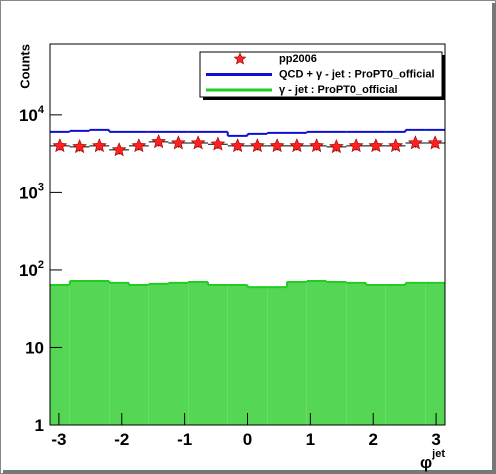  What do you see at coordinates (298, 59) in the screenshot?
I see `legend-label: pp2006` at bounding box center [298, 59].